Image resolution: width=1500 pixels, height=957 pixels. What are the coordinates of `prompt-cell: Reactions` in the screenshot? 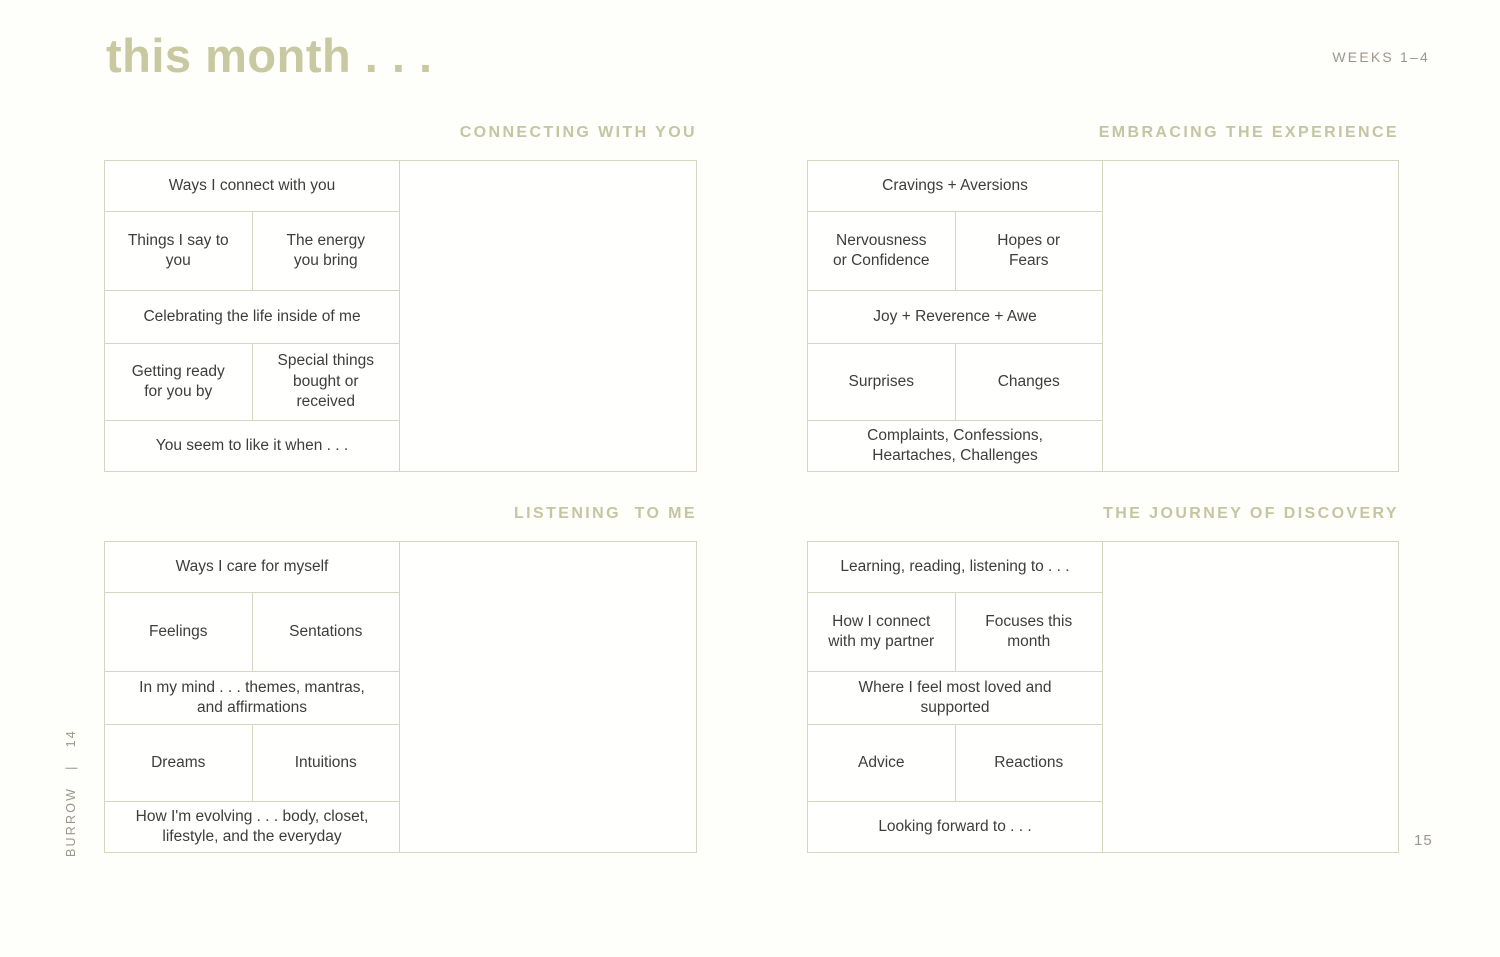 It's located at (1028, 763).